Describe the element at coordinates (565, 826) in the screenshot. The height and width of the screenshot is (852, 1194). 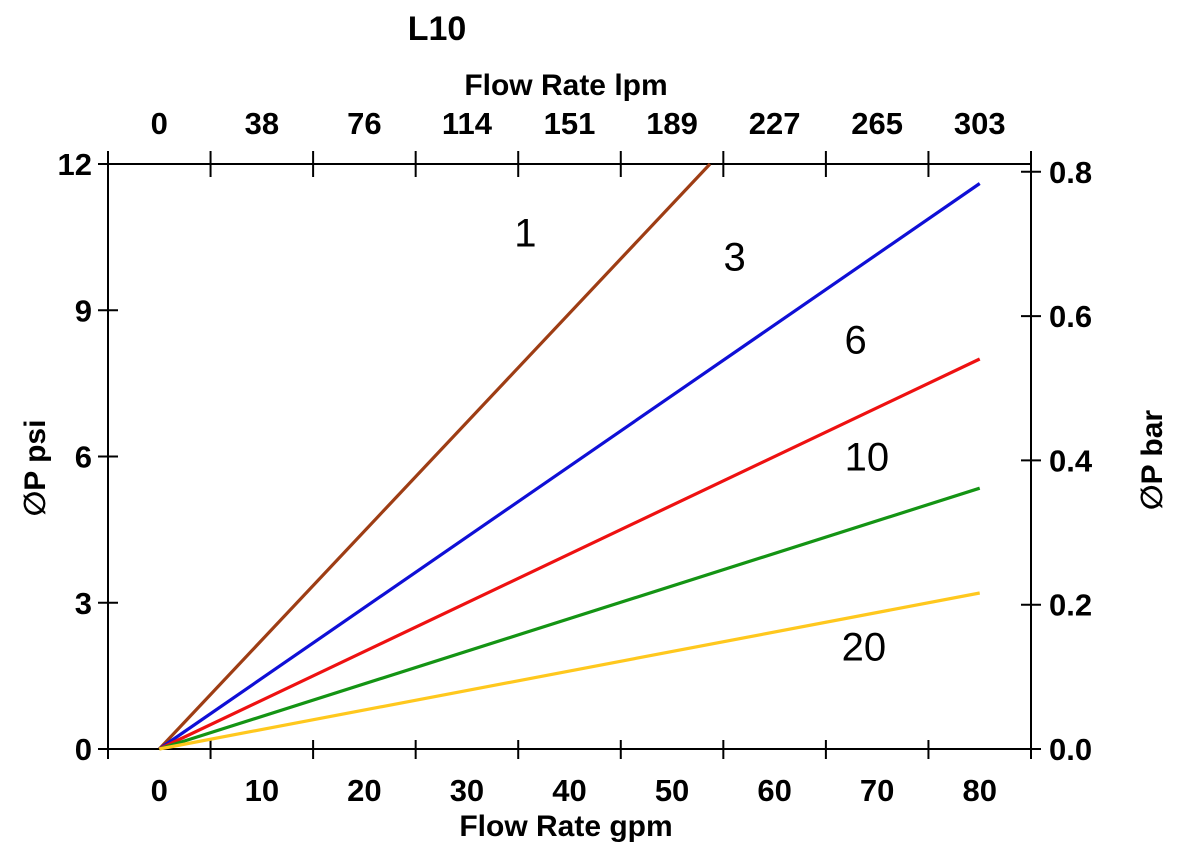
I see `bottom-axis-title: Flow Rate gpm` at that location.